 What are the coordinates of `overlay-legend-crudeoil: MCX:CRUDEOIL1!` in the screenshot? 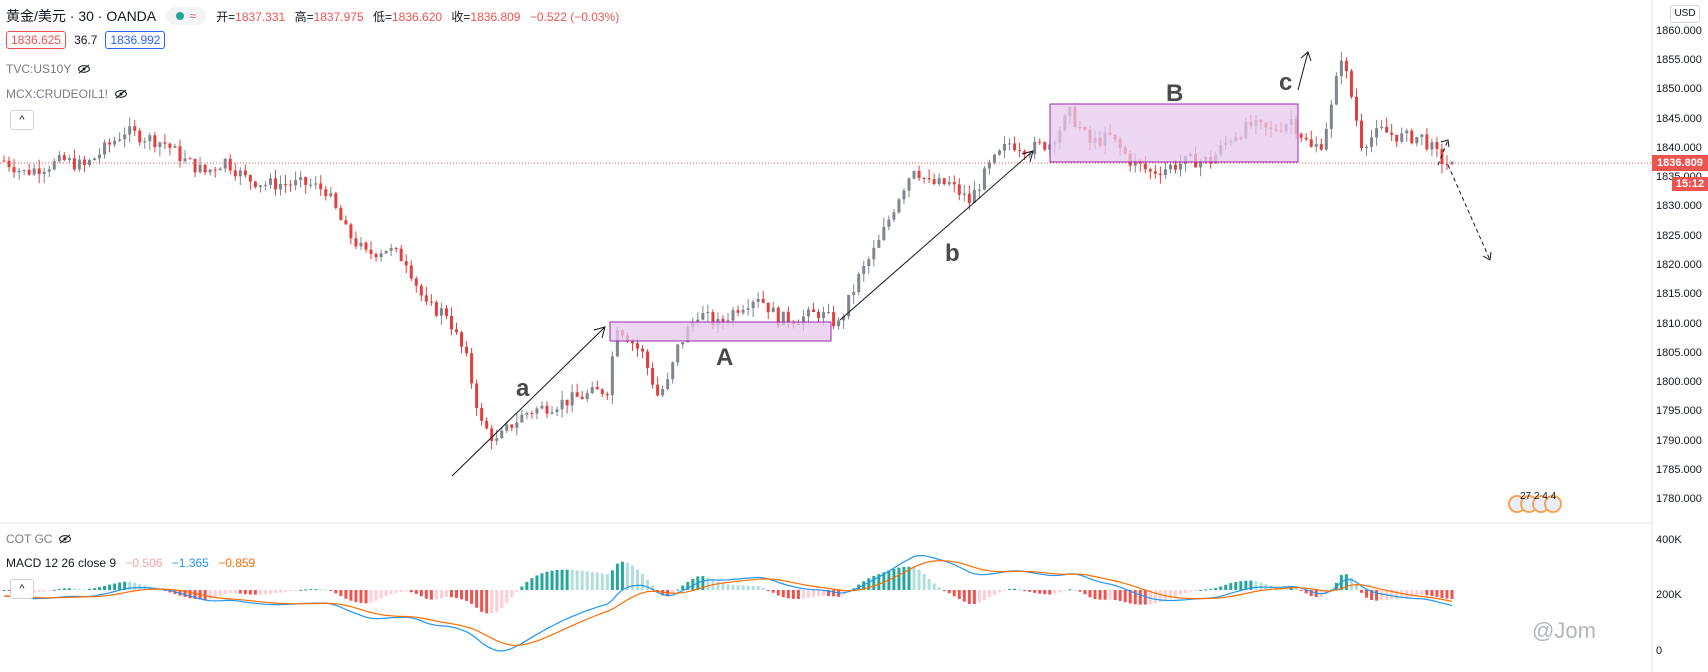 It's located at (67, 94).